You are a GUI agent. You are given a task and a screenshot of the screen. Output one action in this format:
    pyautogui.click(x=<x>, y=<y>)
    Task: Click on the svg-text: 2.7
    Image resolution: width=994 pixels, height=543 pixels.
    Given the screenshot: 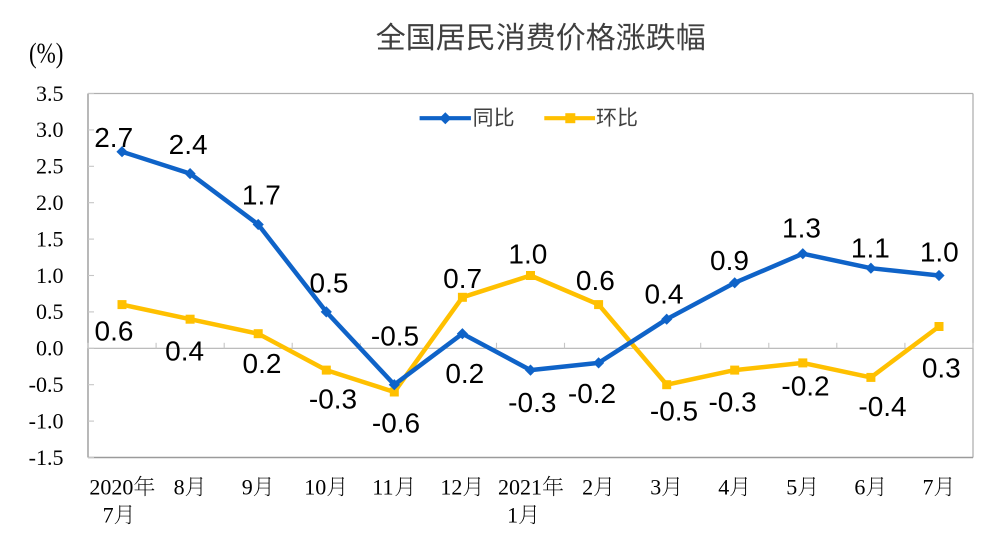 What is the action you would take?
    pyautogui.click(x=113, y=137)
    